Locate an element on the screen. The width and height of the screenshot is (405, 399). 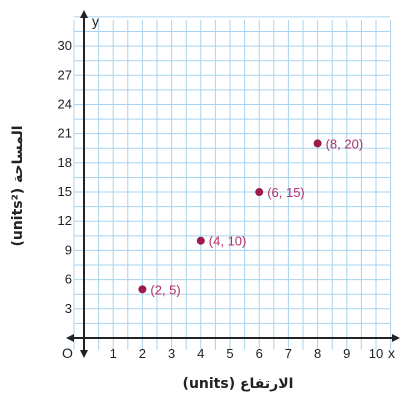
y-axis-arrow-down is located at coordinates (84, 354).